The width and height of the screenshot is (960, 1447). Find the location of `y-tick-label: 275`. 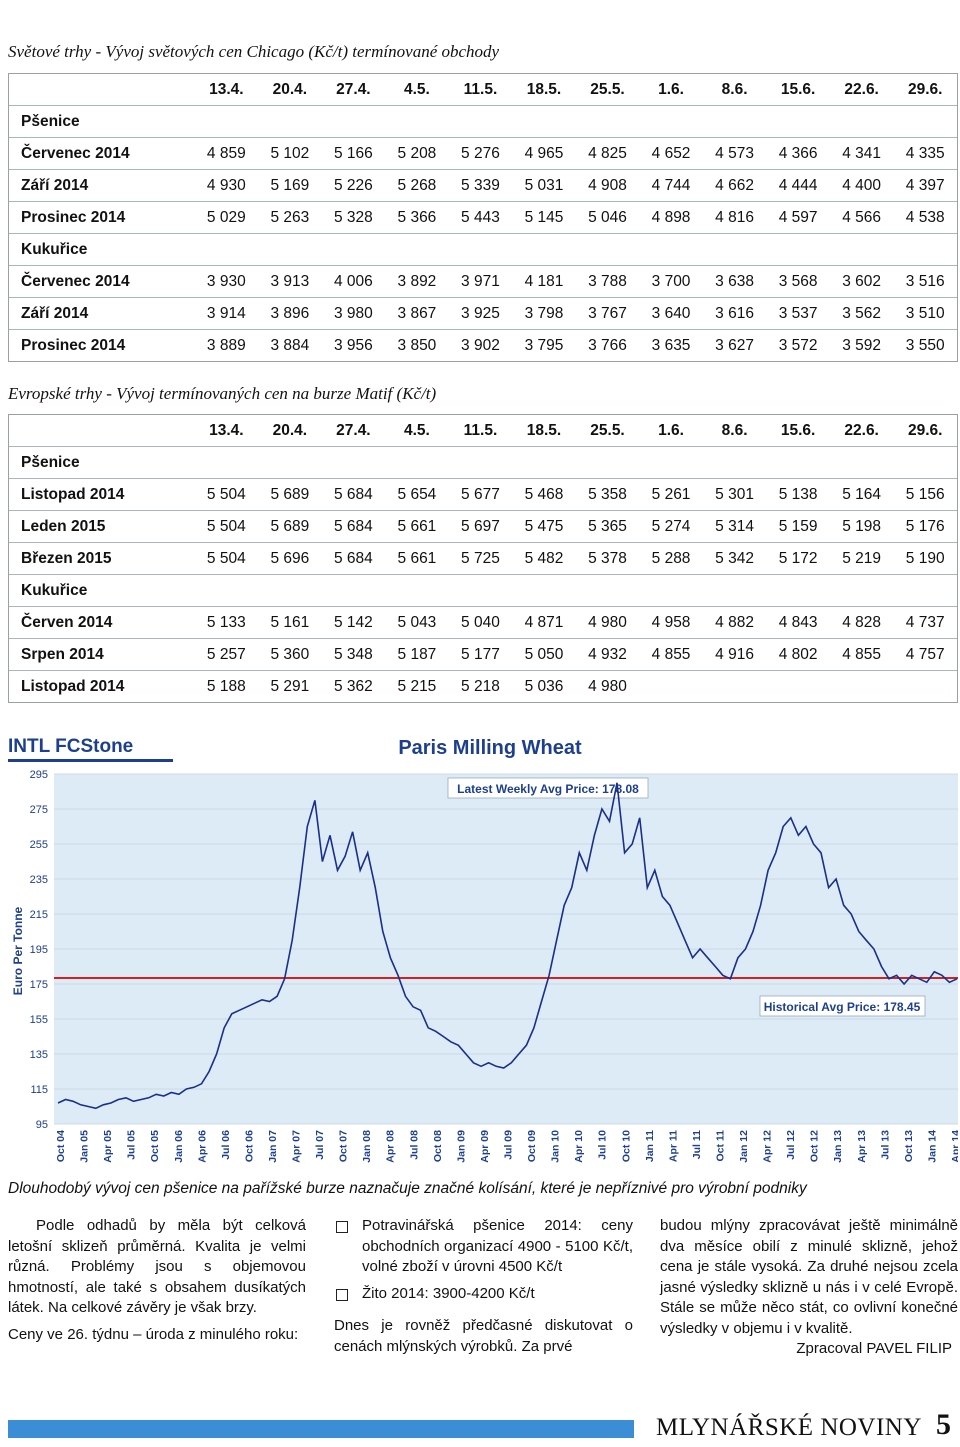

y-tick-label: 275 is located at coordinates (39, 810).